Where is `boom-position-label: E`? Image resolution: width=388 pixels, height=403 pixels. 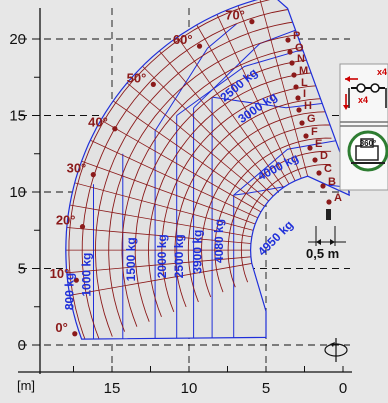 boom-position-label: E is located at coordinates (318, 144).